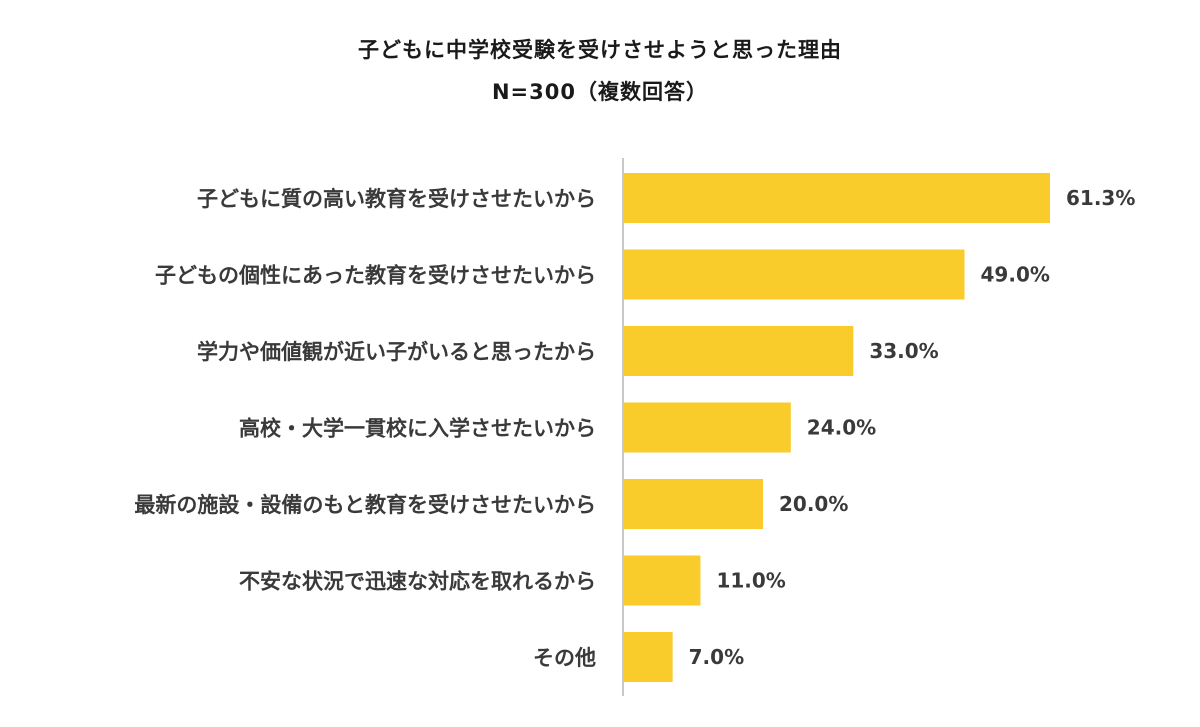  Describe the element at coordinates (750, 581) in the screenshot. I see `data-label: 11.0%` at that location.